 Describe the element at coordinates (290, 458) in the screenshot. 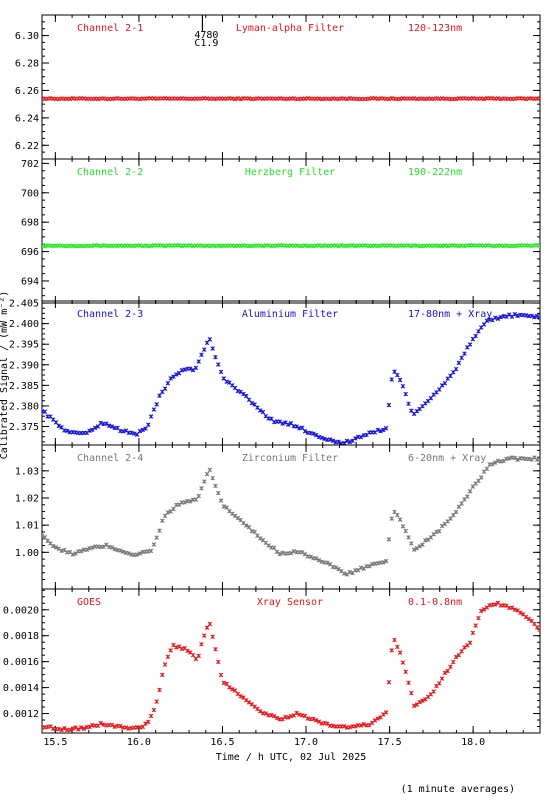

I see `filter-label: Zirconium Filter` at that location.